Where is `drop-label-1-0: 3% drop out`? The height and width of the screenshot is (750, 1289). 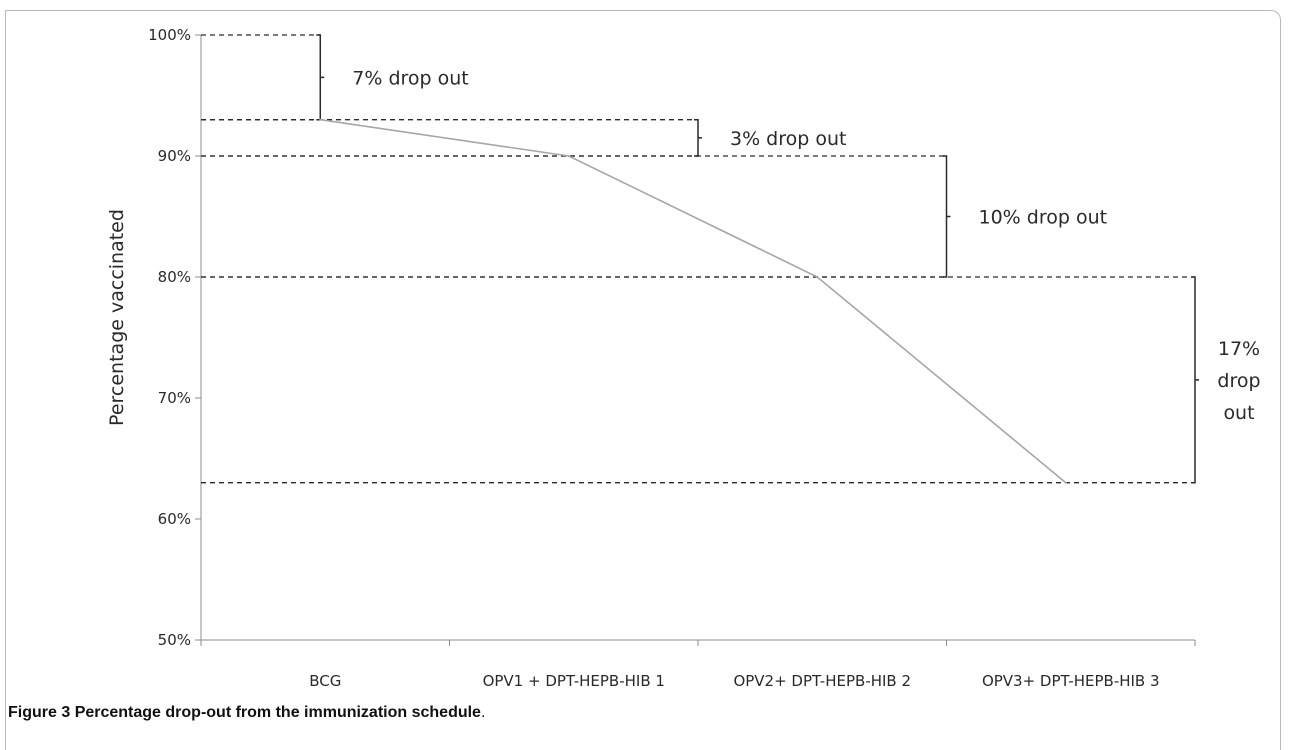 drop-label-1-0: 3% drop out is located at coordinates (788, 139).